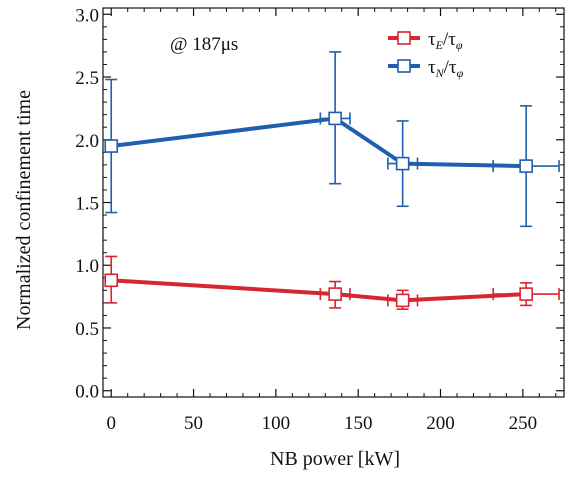 Image resolution: width=567 pixels, height=477 pixels. I want to click on y-tick-label: 3.0, so click(87, 15).